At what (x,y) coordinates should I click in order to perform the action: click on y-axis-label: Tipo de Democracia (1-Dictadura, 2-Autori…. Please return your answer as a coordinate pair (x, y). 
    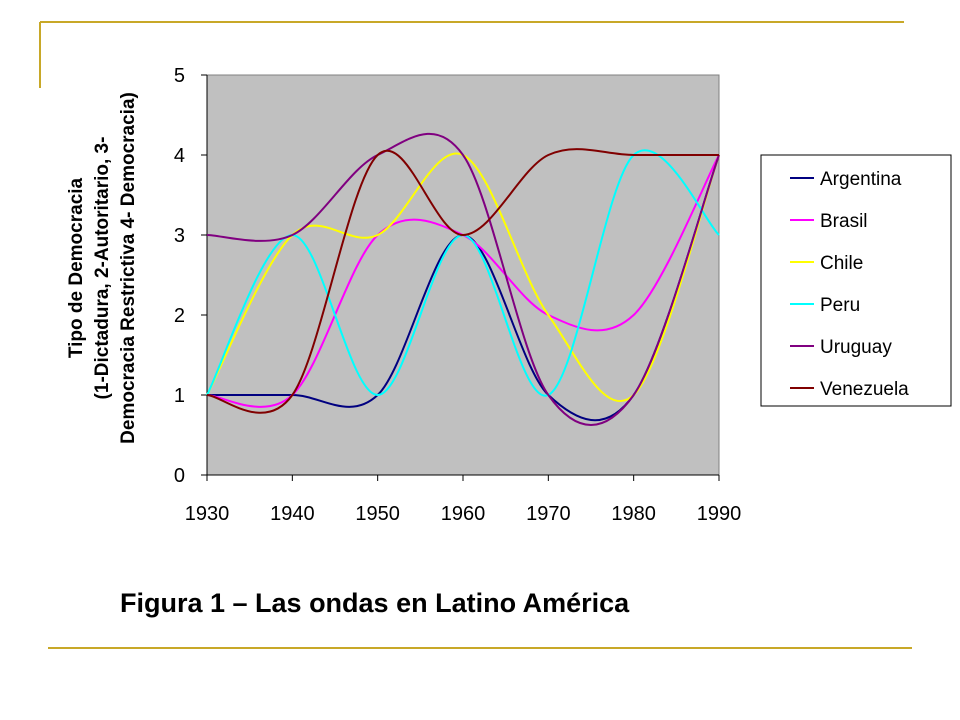
    Looking at the image, I should click on (102, 268).